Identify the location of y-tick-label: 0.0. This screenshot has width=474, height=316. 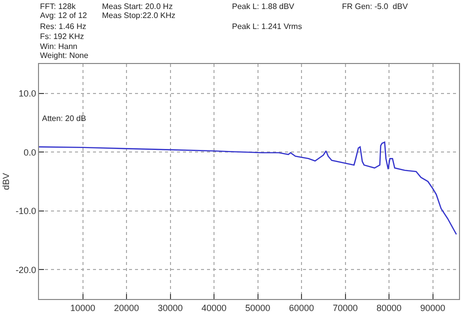
(30, 152).